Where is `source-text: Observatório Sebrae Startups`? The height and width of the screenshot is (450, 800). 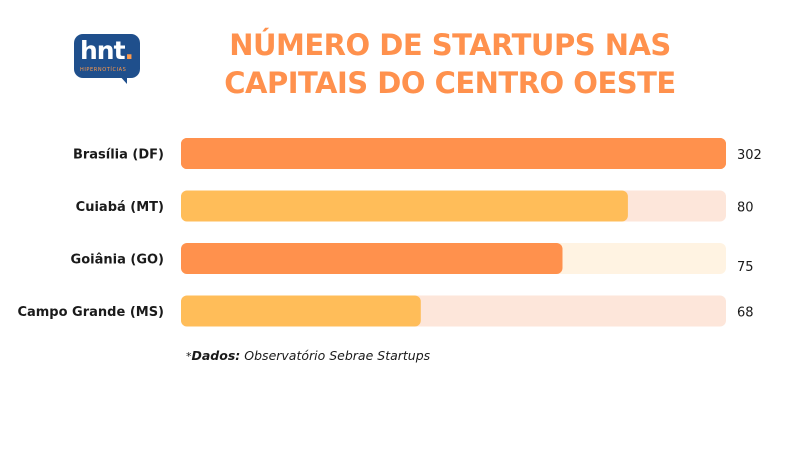
source-text: Observatório Sebrae Startups is located at coordinates (337, 355).